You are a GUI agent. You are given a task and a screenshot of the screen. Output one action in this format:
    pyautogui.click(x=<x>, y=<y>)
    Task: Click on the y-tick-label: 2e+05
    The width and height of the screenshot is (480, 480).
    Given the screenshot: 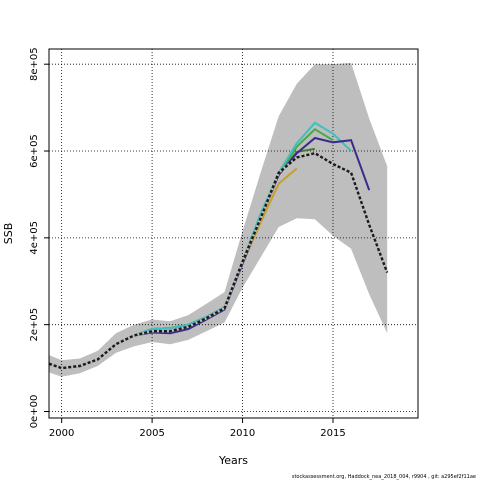 What is the action you would take?
    pyautogui.click(x=34, y=325)
    